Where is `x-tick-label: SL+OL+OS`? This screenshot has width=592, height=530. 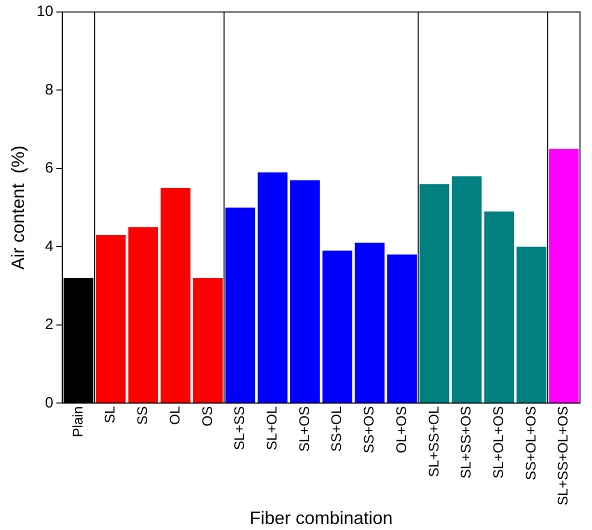 x-tick-label: SL+OL+OS is located at coordinates (498, 442).